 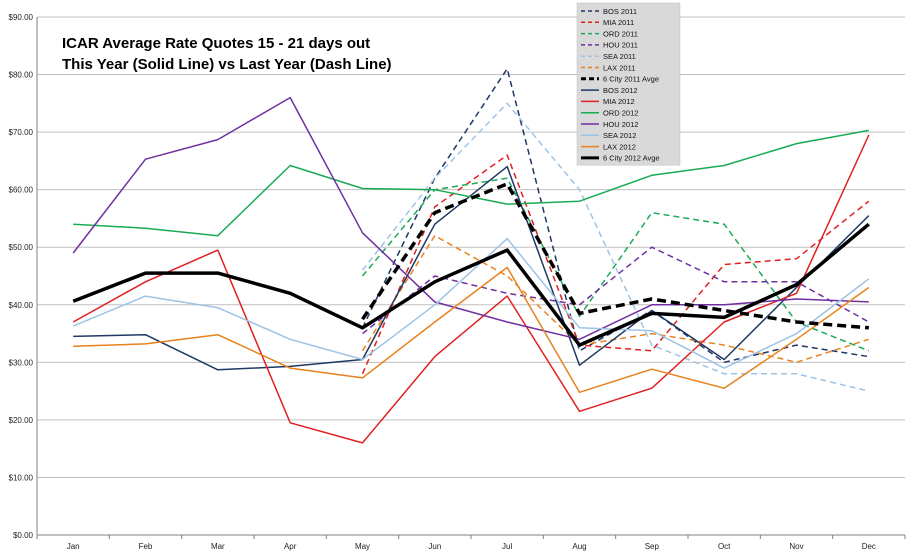 What do you see at coordinates (796, 546) in the screenshot?
I see `x-tick-label: Nov` at bounding box center [796, 546].